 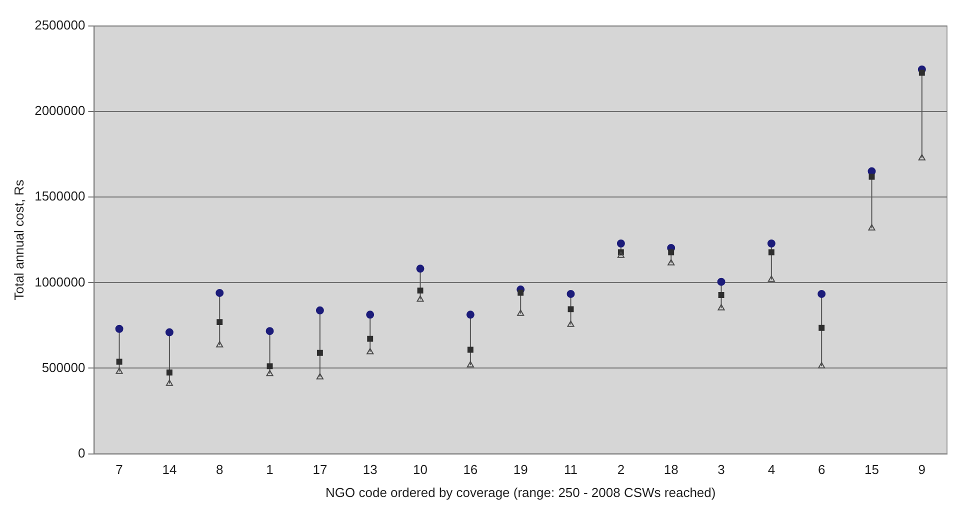 I want to click on x-tick-label: 8, so click(x=220, y=470).